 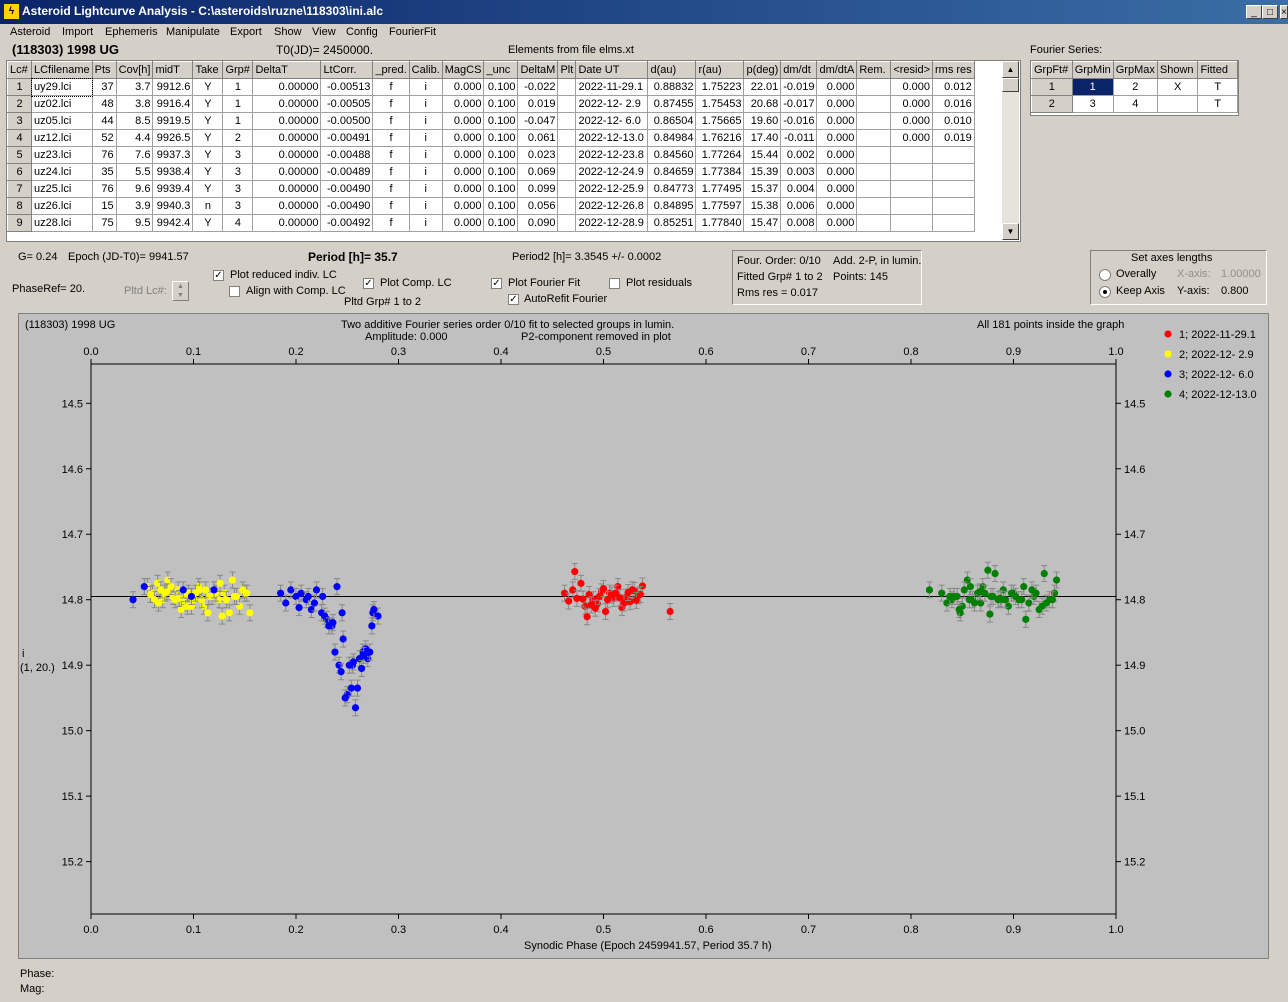 What do you see at coordinates (134, 138) in the screenshot?
I see `table-cell: 4.4` at bounding box center [134, 138].